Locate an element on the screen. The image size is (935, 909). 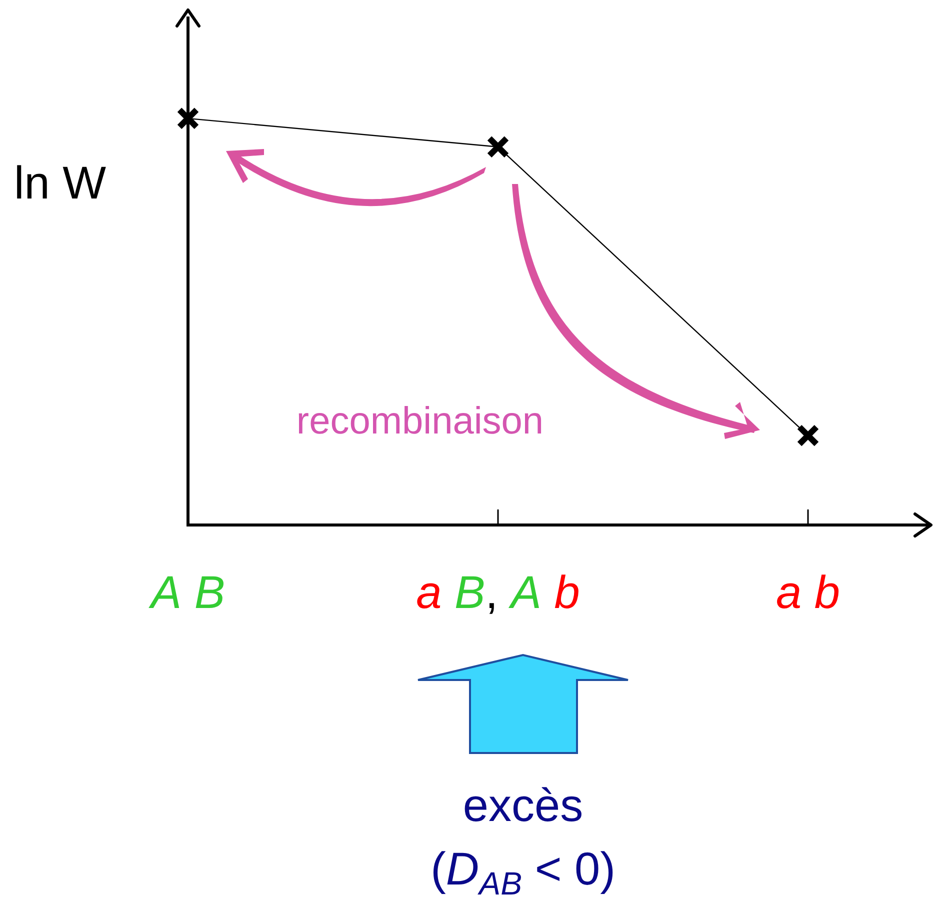
y-axis-title: ln W is located at coordinates (60, 182).